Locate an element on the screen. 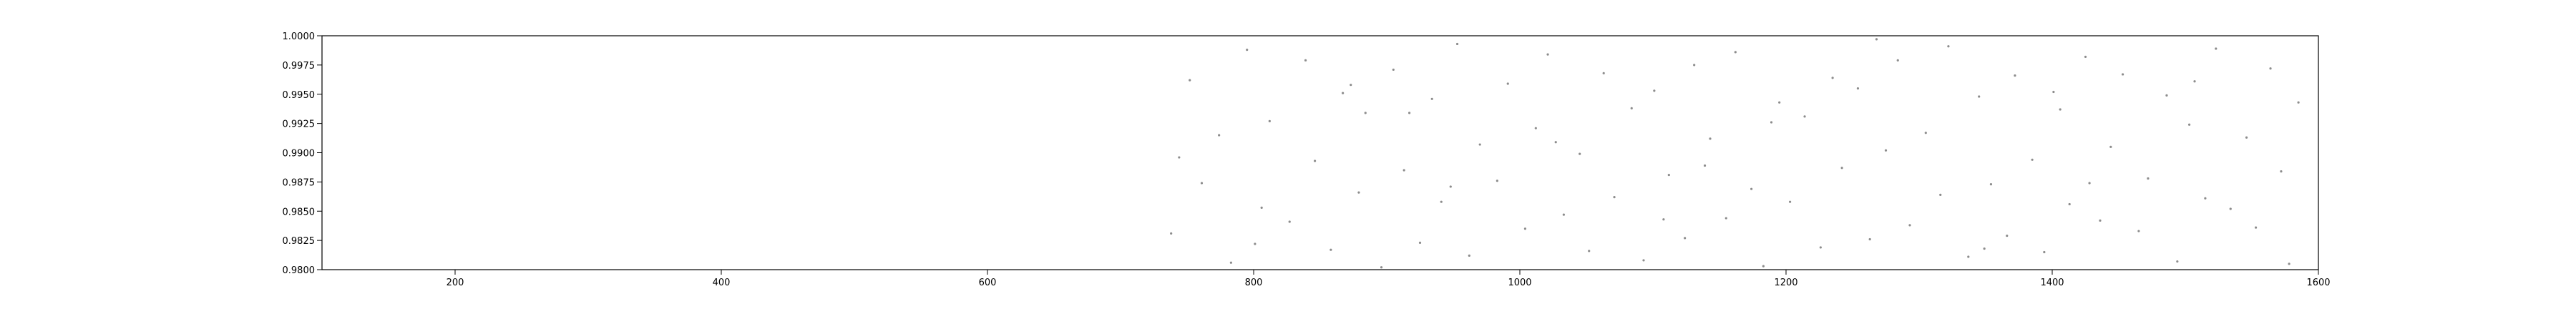  y-tick-label: 0.9825 is located at coordinates (299, 241).